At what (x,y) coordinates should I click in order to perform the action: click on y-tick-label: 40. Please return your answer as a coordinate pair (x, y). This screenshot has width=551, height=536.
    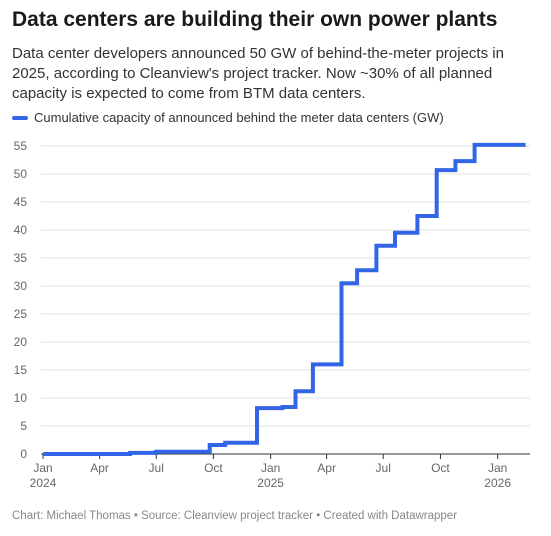
    Looking at the image, I should click on (21, 230).